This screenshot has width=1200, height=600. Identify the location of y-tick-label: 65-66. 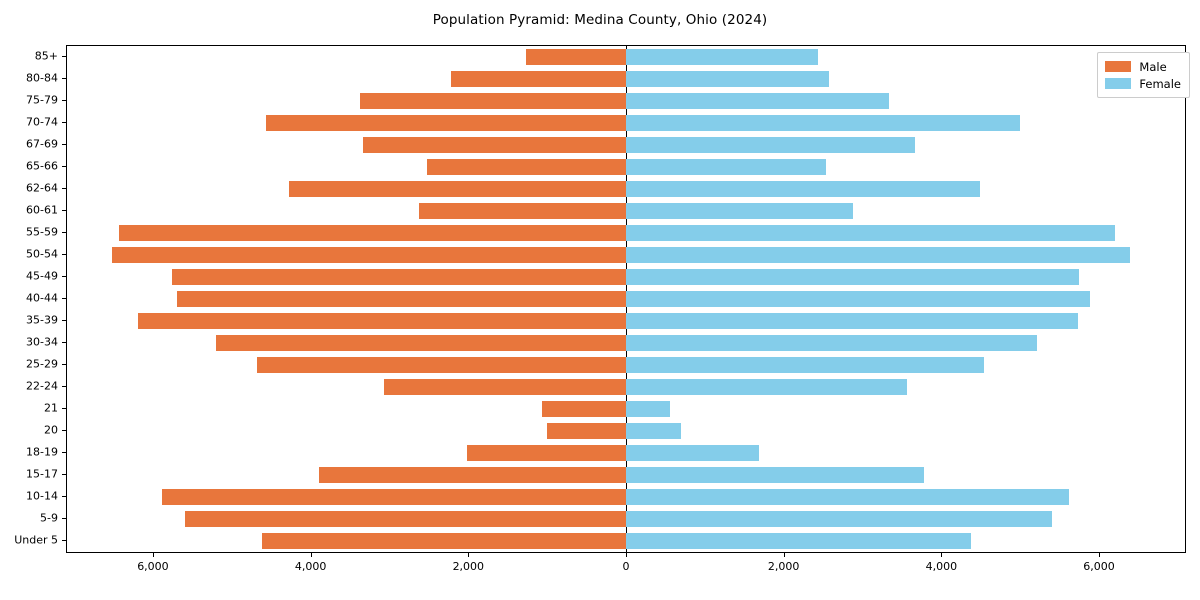
(42, 166).